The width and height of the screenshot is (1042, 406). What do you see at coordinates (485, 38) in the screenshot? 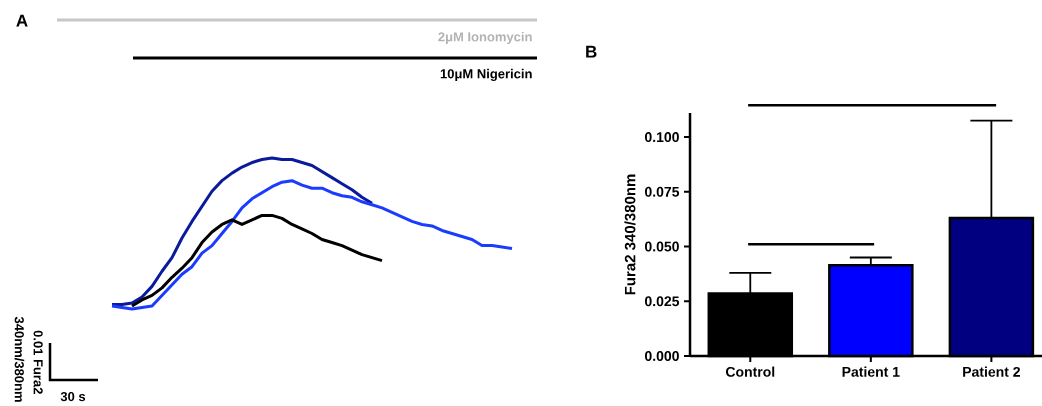
I see `text: 2μM Ionomycin` at bounding box center [485, 38].